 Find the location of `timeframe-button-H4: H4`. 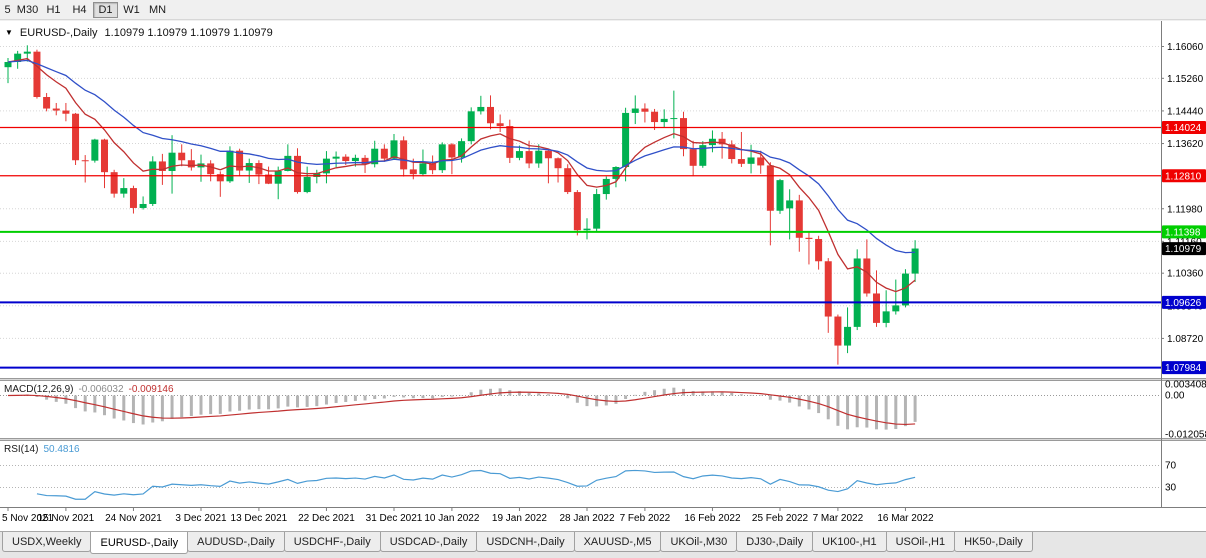

timeframe-button-H4: H4 is located at coordinates (79, 9).